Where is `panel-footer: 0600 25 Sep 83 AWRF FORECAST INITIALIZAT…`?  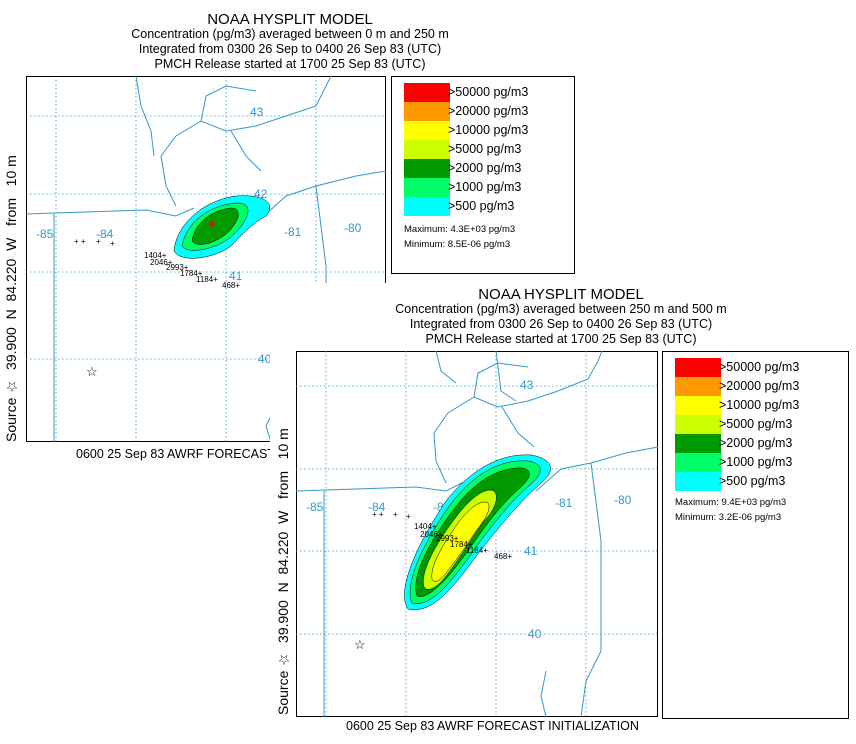
panel-footer: 0600 25 Sep 83 AWRF FORECAST INITIALIZAT… is located at coordinates (492, 726).